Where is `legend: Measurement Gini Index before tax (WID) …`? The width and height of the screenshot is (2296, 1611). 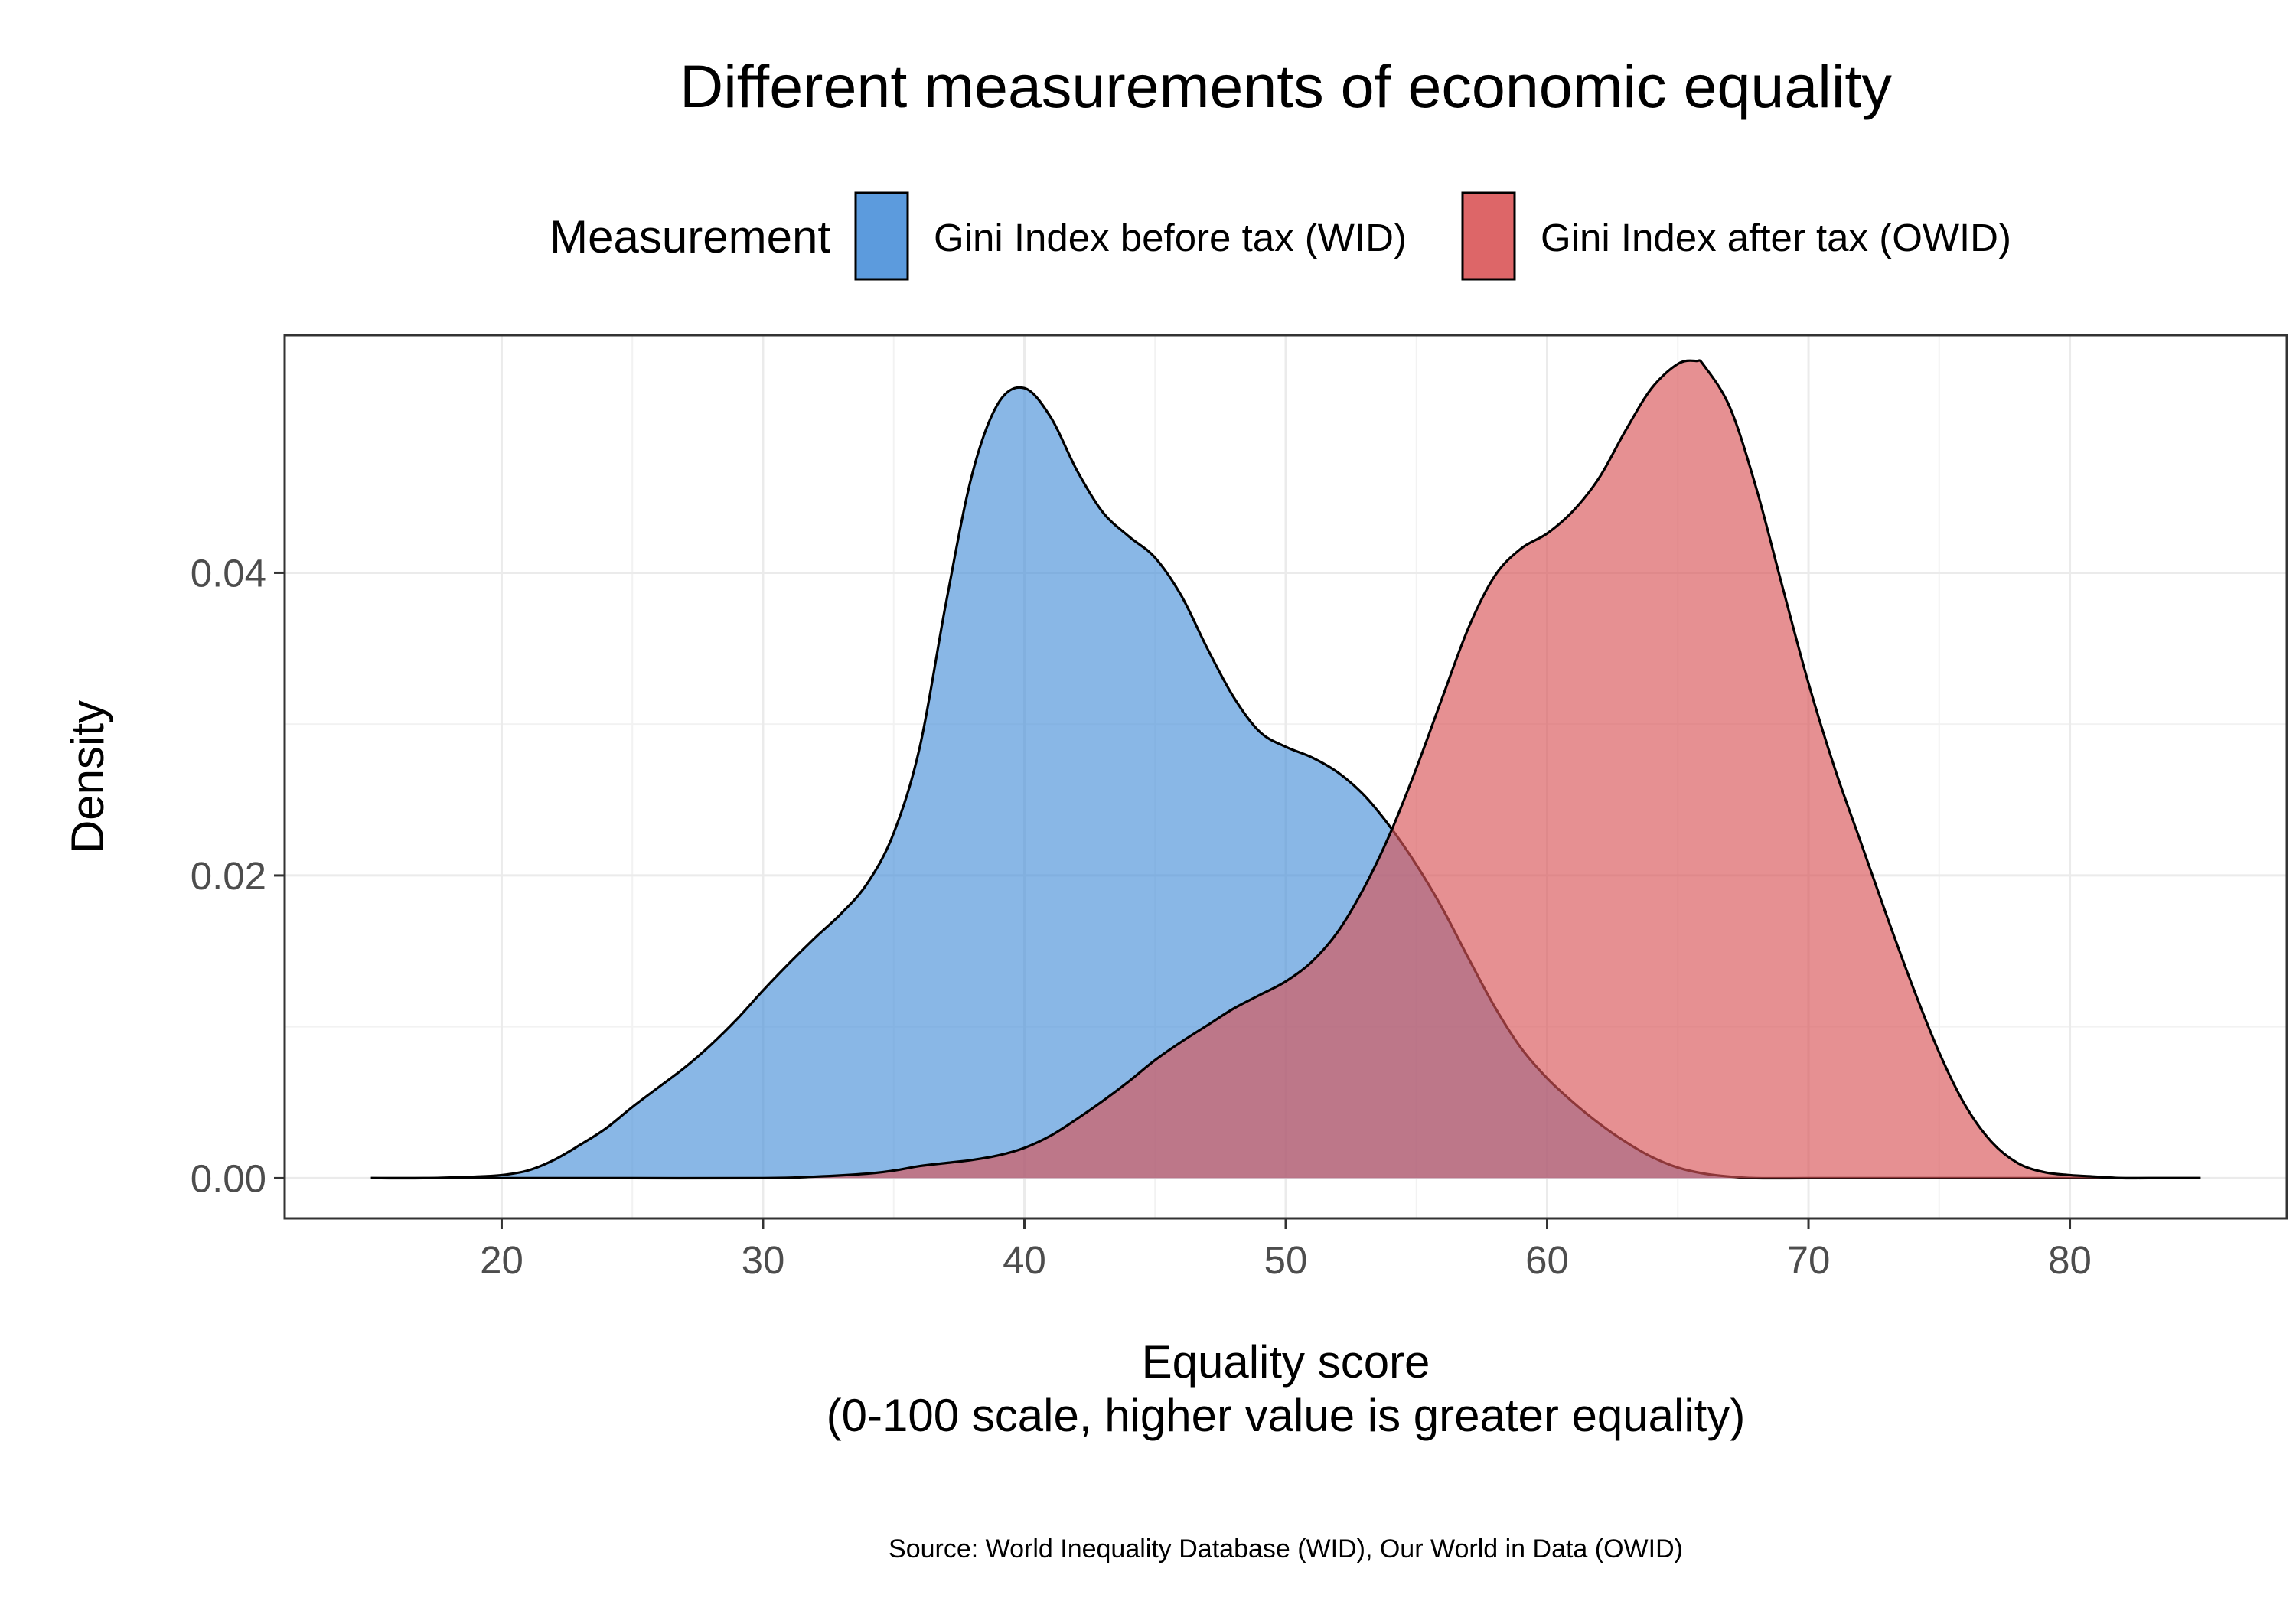 legend: Measurement Gini Index before tax (WID) … is located at coordinates (1280, 236).